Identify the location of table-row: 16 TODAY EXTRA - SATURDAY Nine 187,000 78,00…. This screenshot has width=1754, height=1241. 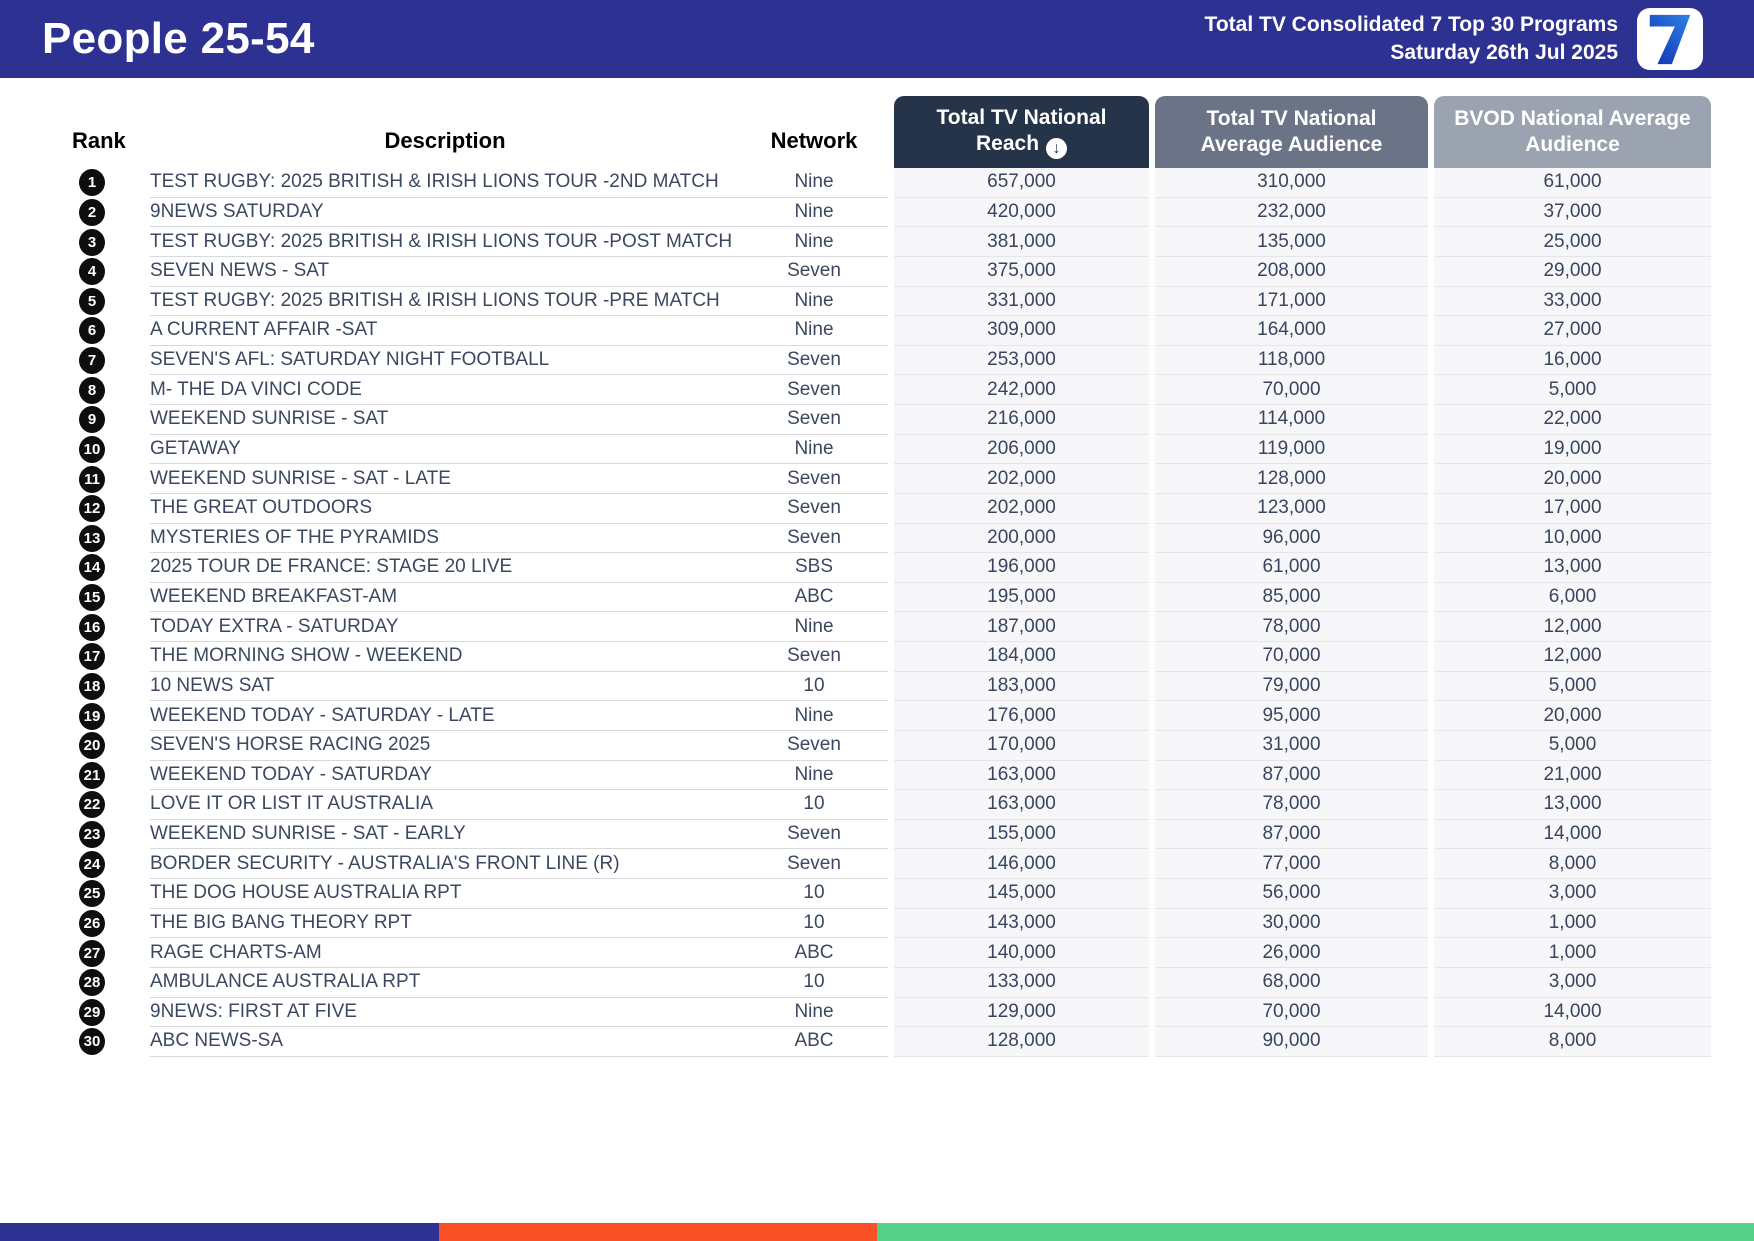
(891, 627).